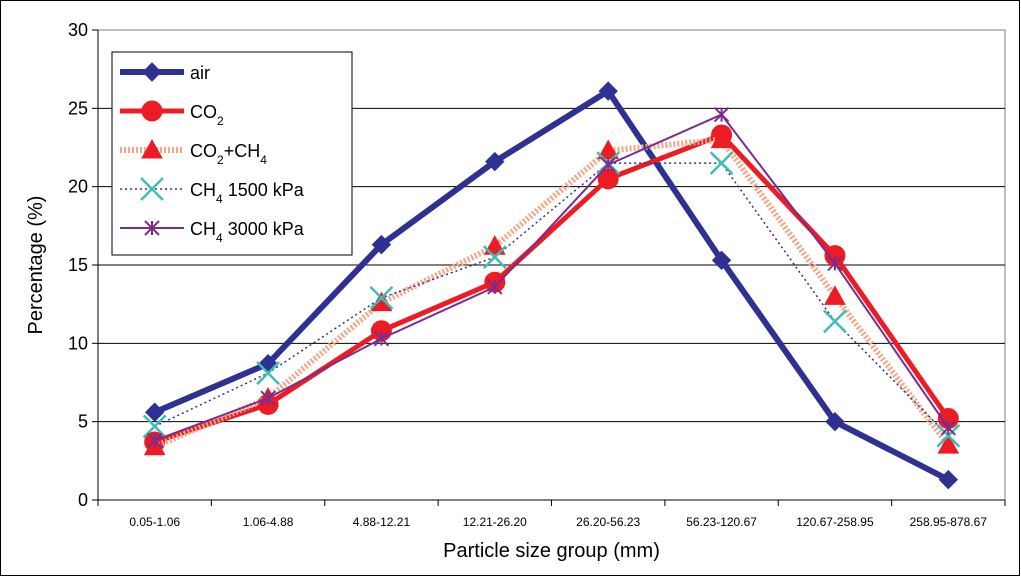  What do you see at coordinates (835, 522) in the screenshot?
I see `x-tick-label-120.67-258.95: 120.67-258.95` at bounding box center [835, 522].